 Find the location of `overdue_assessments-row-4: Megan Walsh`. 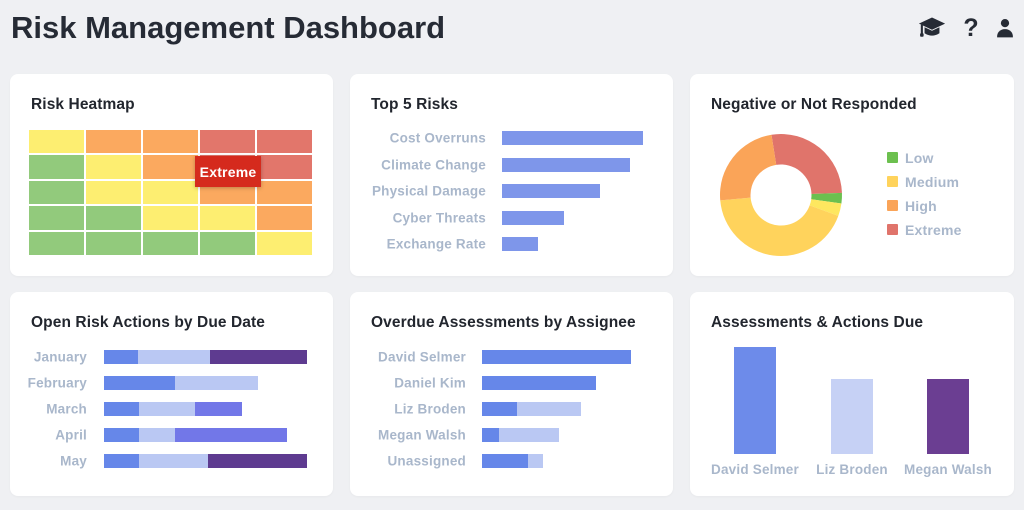

overdue_assessments-row-4: Megan Walsh is located at coordinates (511, 435).